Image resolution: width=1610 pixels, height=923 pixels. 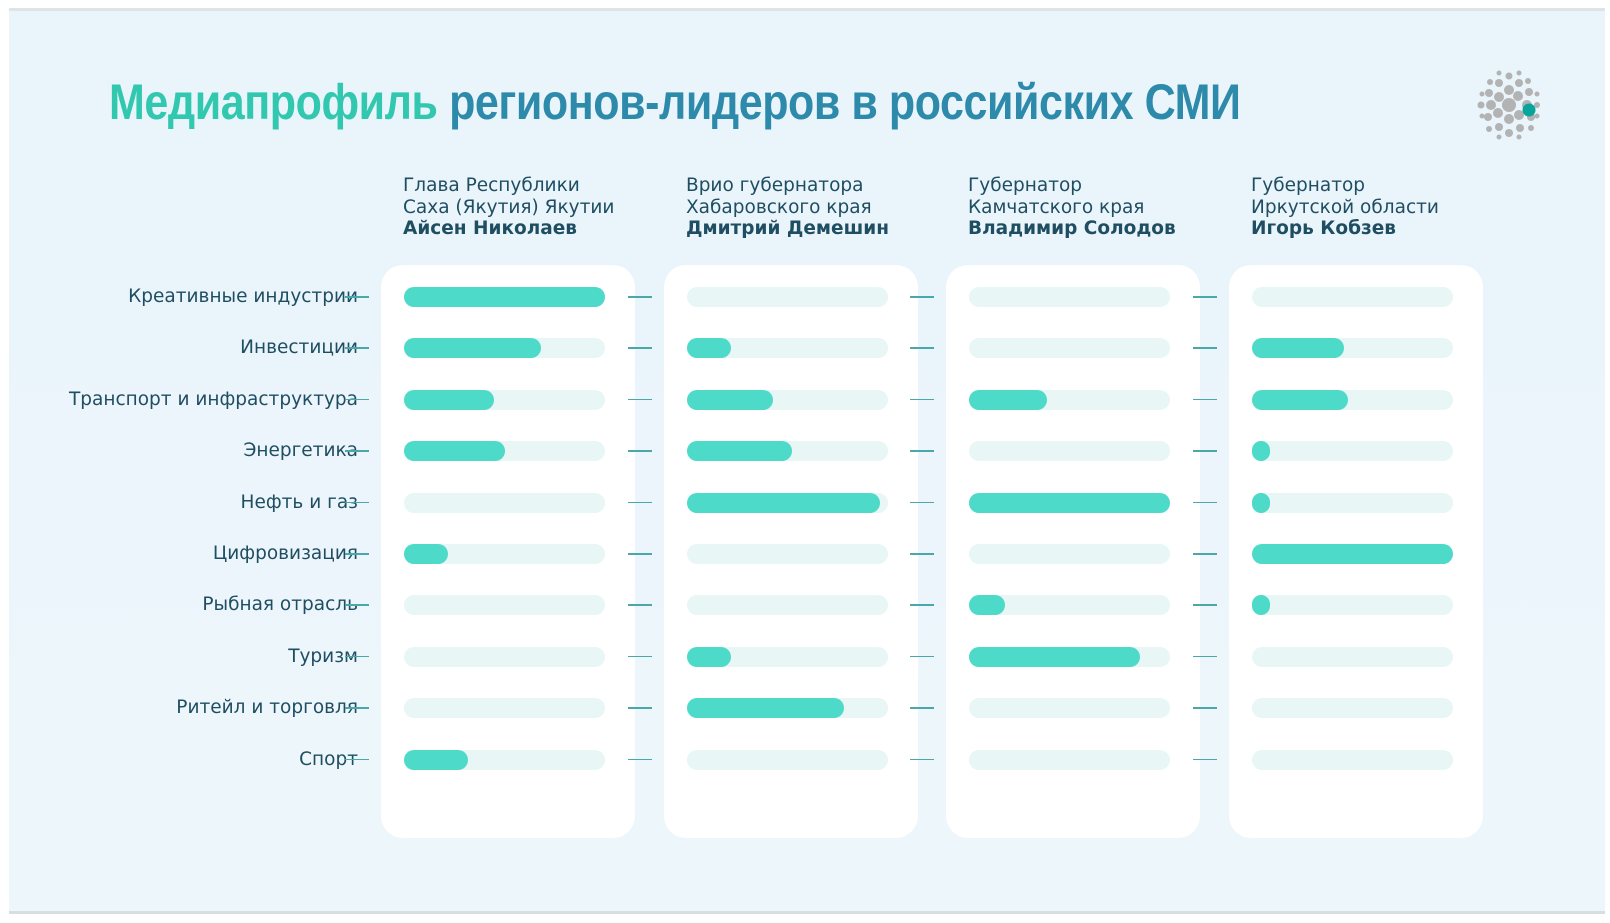 What do you see at coordinates (243, 296) in the screenshot?
I see `category-label: Креативные индустрии` at bounding box center [243, 296].